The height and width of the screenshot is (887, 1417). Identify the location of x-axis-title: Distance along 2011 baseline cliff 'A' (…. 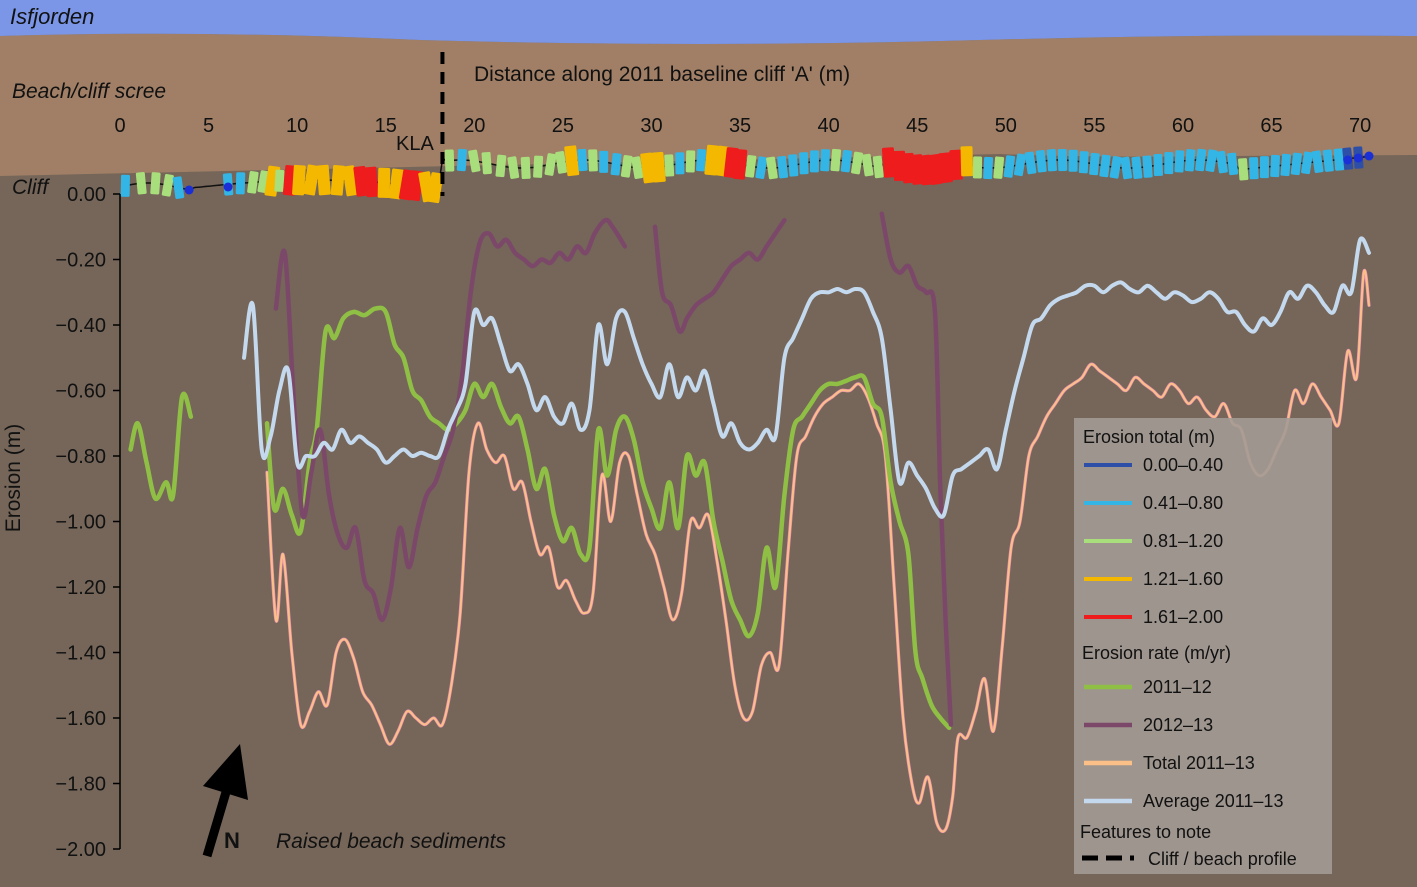
(662, 74).